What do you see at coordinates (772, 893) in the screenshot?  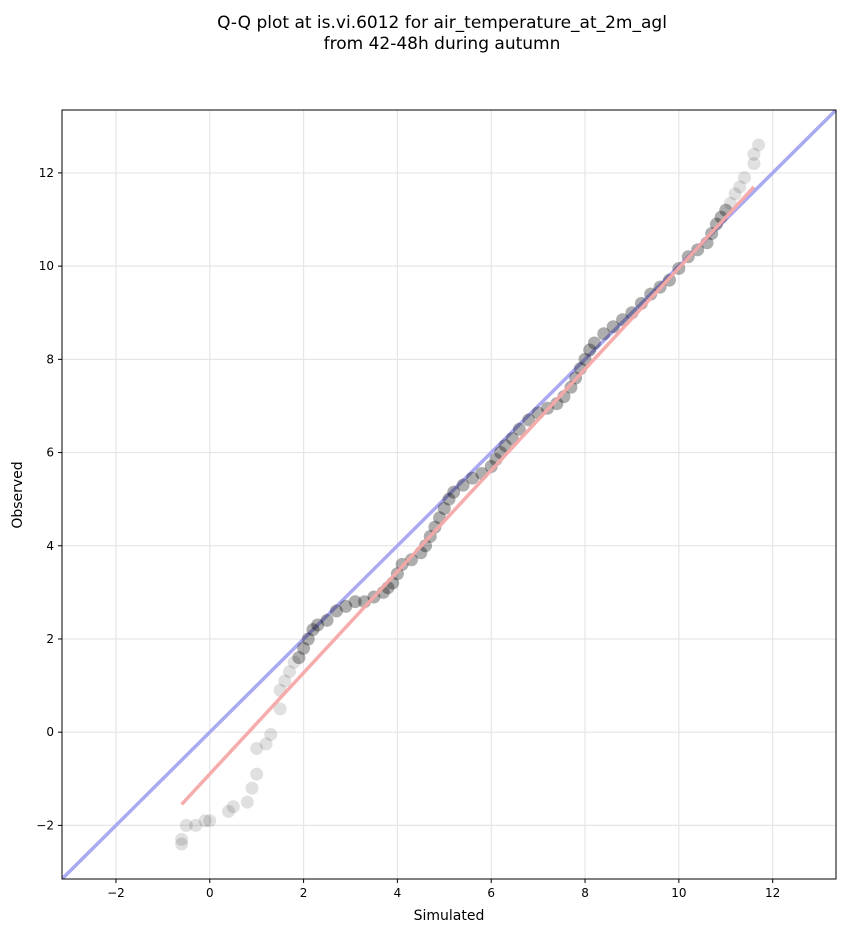 I see `x-tick-label: 12` at bounding box center [772, 893].